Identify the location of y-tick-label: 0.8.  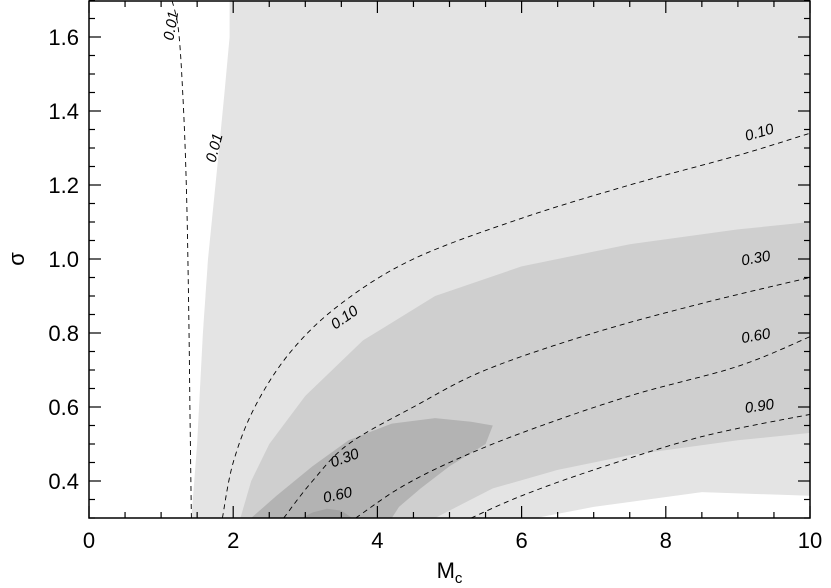
(63, 333).